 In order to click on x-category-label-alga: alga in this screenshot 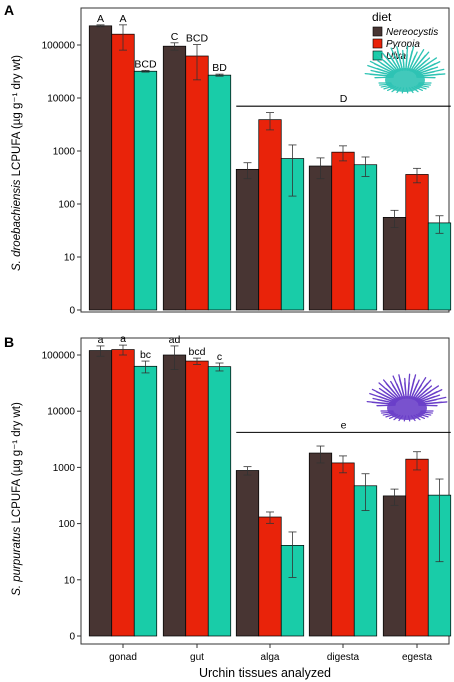, I will do `click(270, 657)`.